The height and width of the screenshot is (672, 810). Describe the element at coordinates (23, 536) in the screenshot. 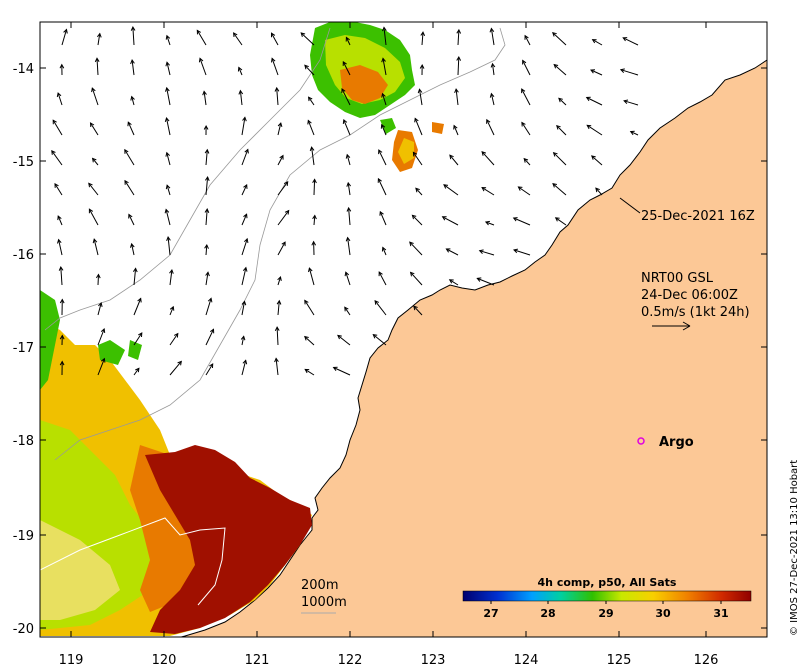

I see `y-tick-label: -19` at that location.